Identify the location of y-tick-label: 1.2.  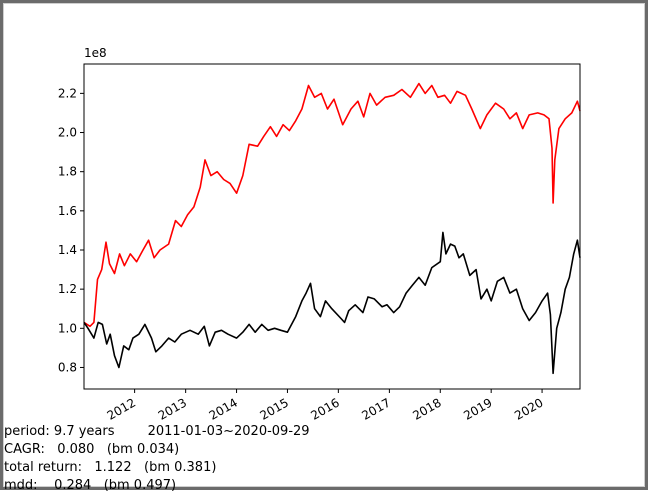
(67, 289).